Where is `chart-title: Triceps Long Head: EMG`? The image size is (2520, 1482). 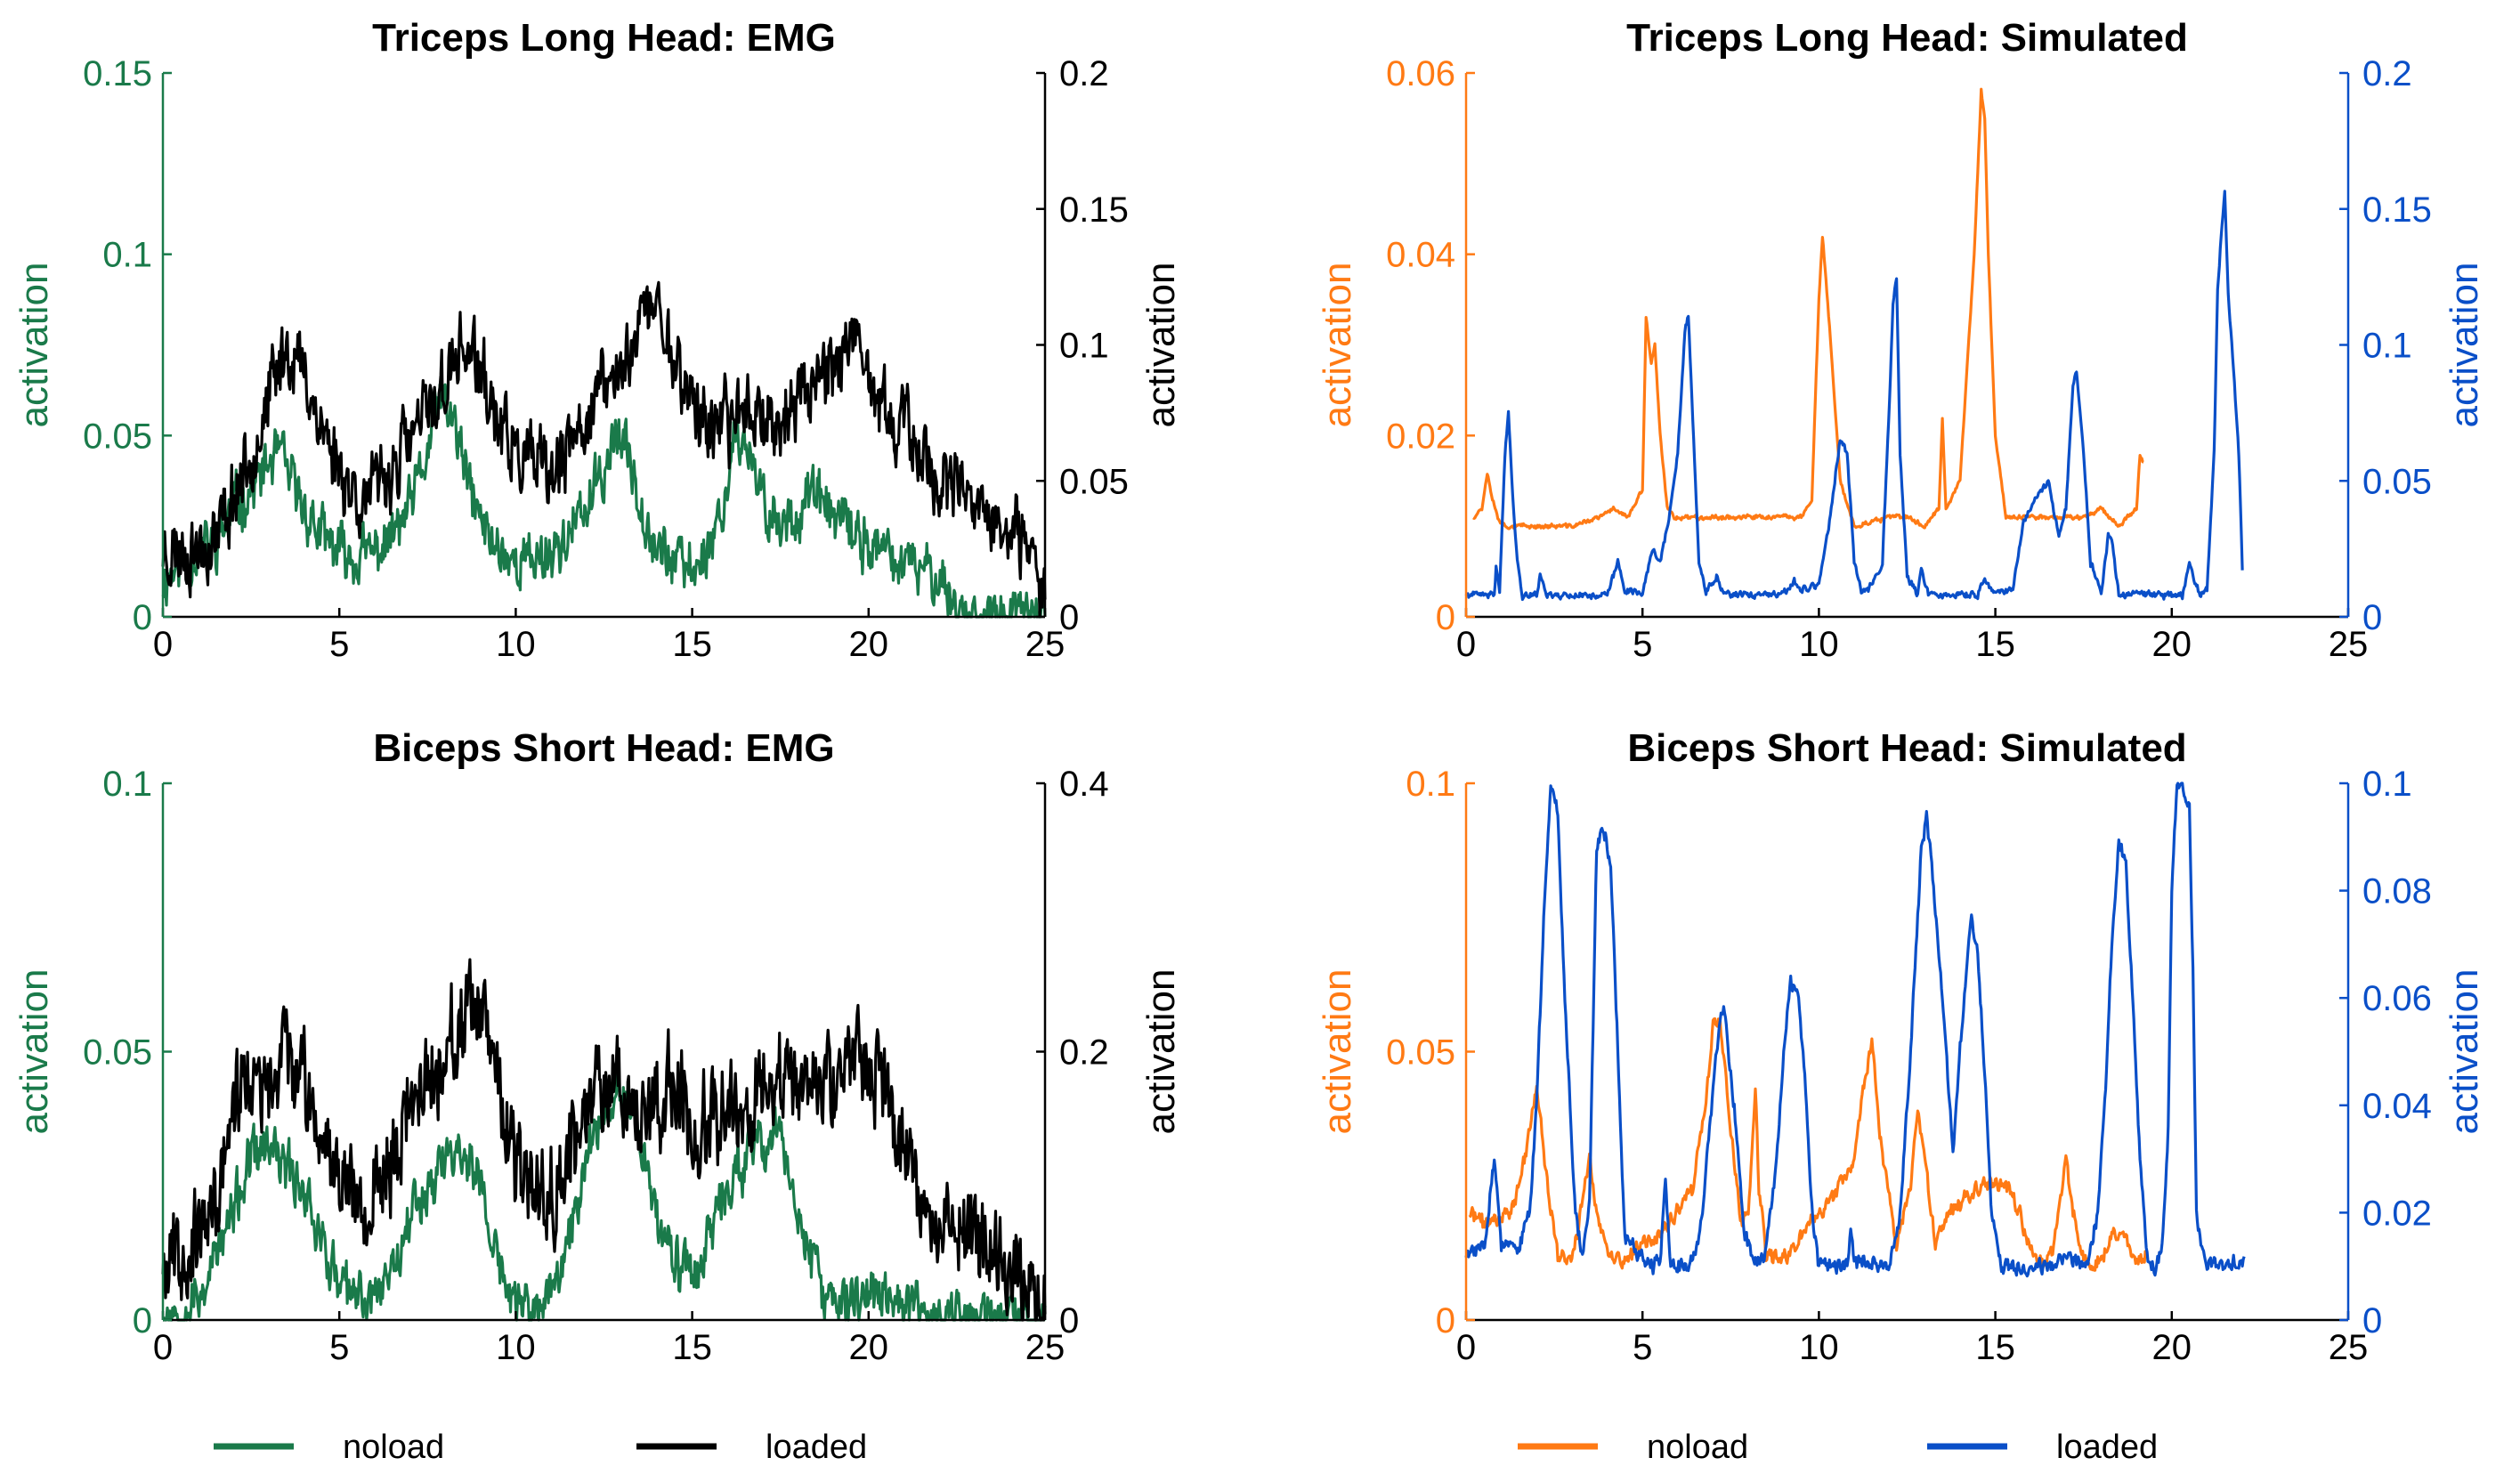
chart-title: Triceps Long Head: EMG is located at coordinates (604, 38).